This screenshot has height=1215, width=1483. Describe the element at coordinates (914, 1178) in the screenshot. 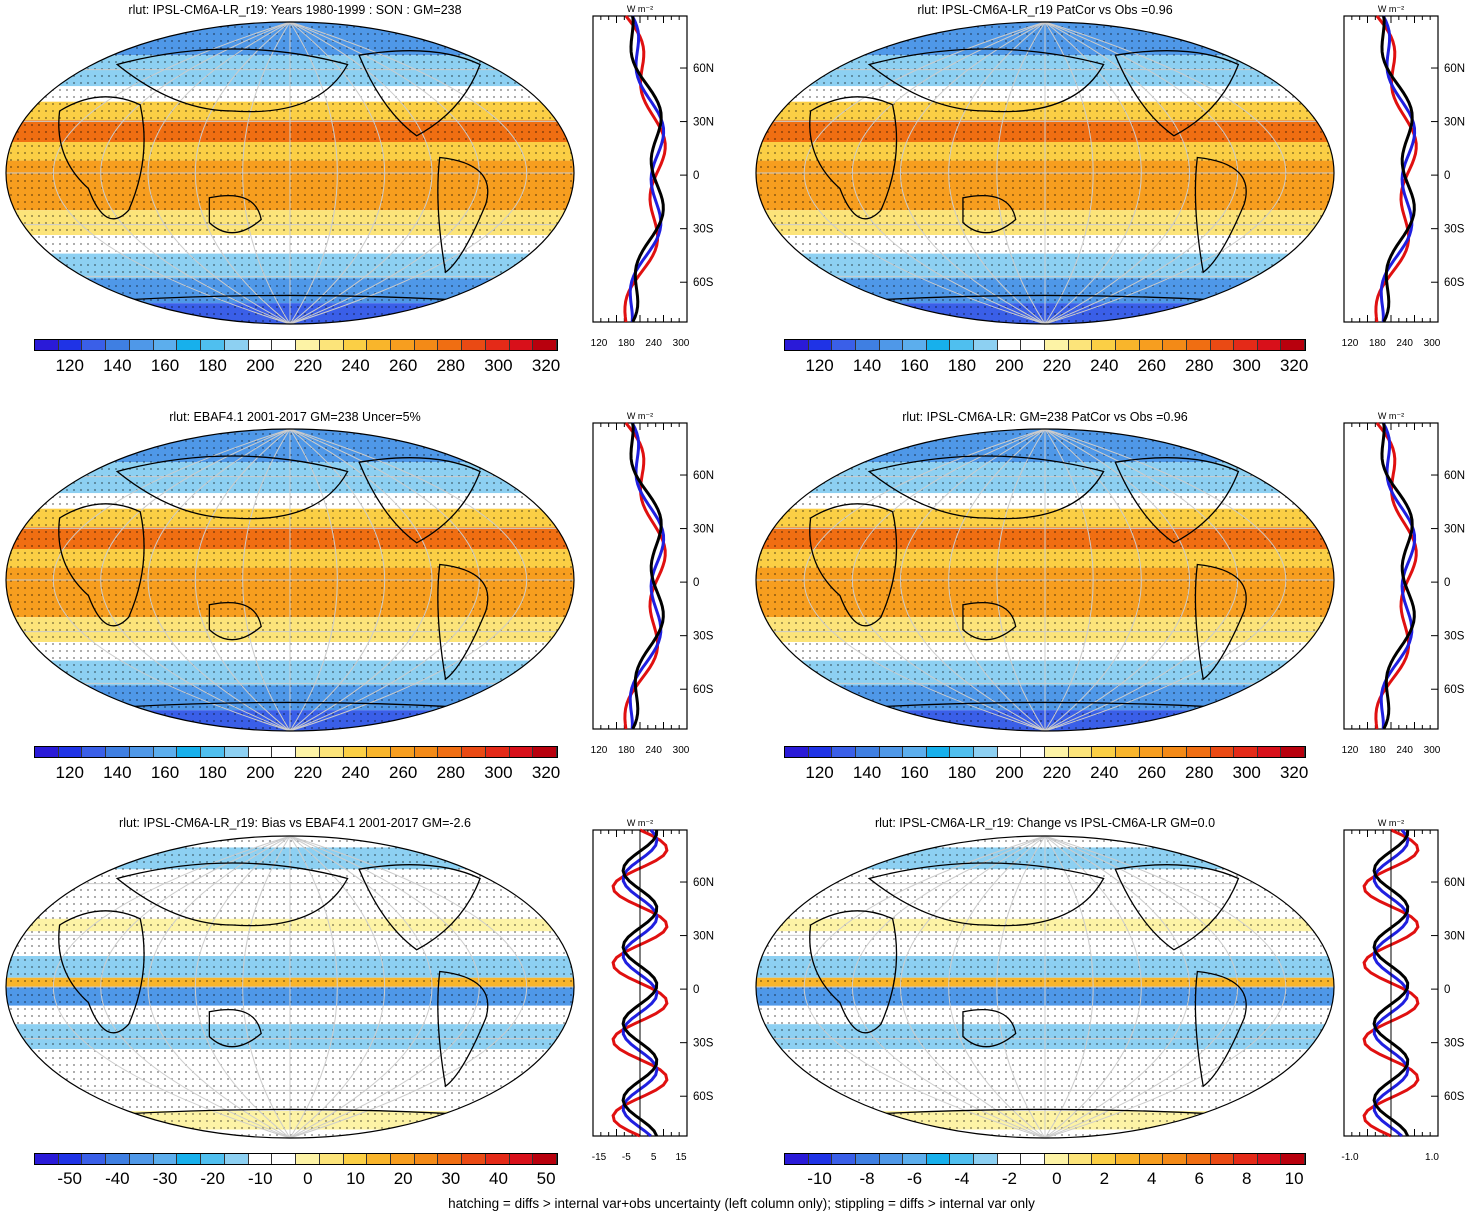

I see `colorbar-tick-label: -6` at that location.